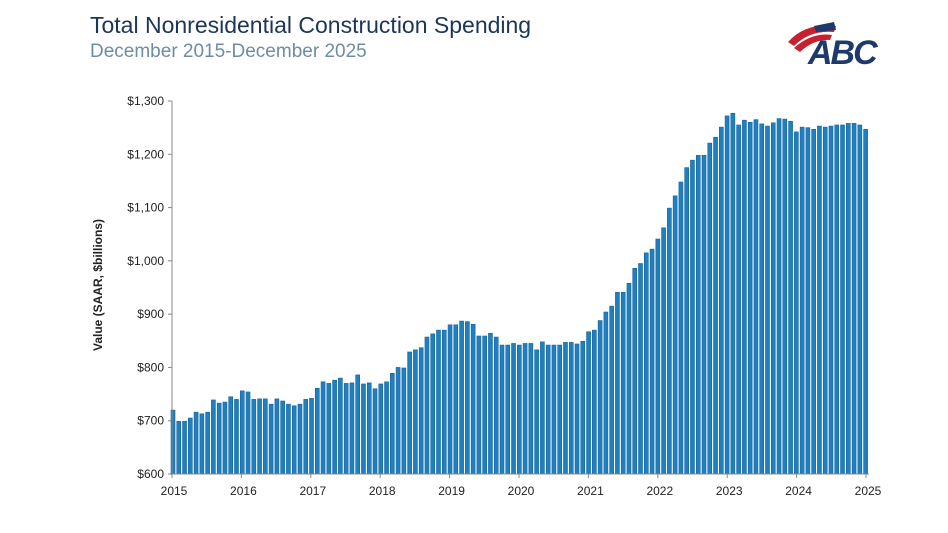  I want to click on y-tick-label: $1,000, so click(145, 261).